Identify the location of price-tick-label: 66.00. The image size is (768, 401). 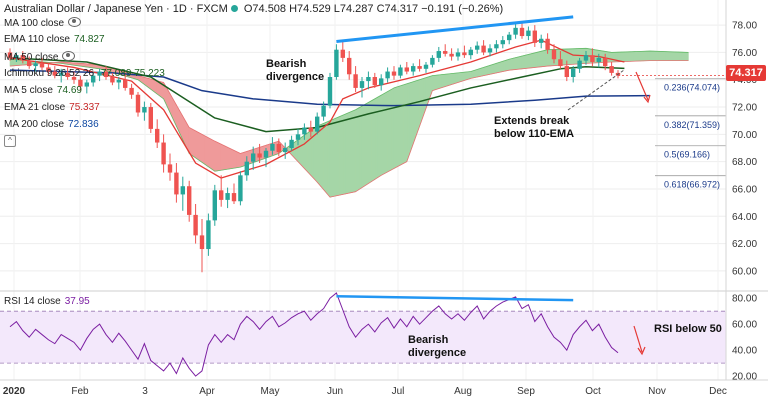
(744, 189).